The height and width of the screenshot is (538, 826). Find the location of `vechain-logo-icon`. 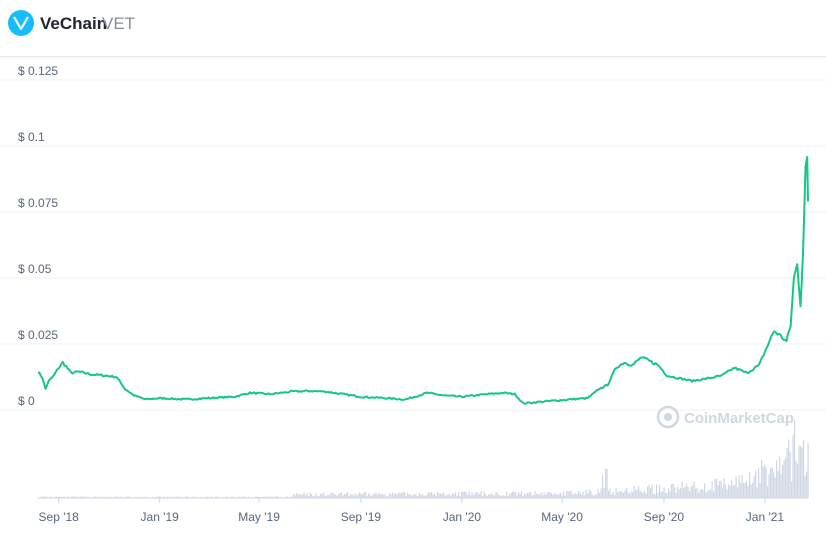

vechain-logo-icon is located at coordinates (21, 23).